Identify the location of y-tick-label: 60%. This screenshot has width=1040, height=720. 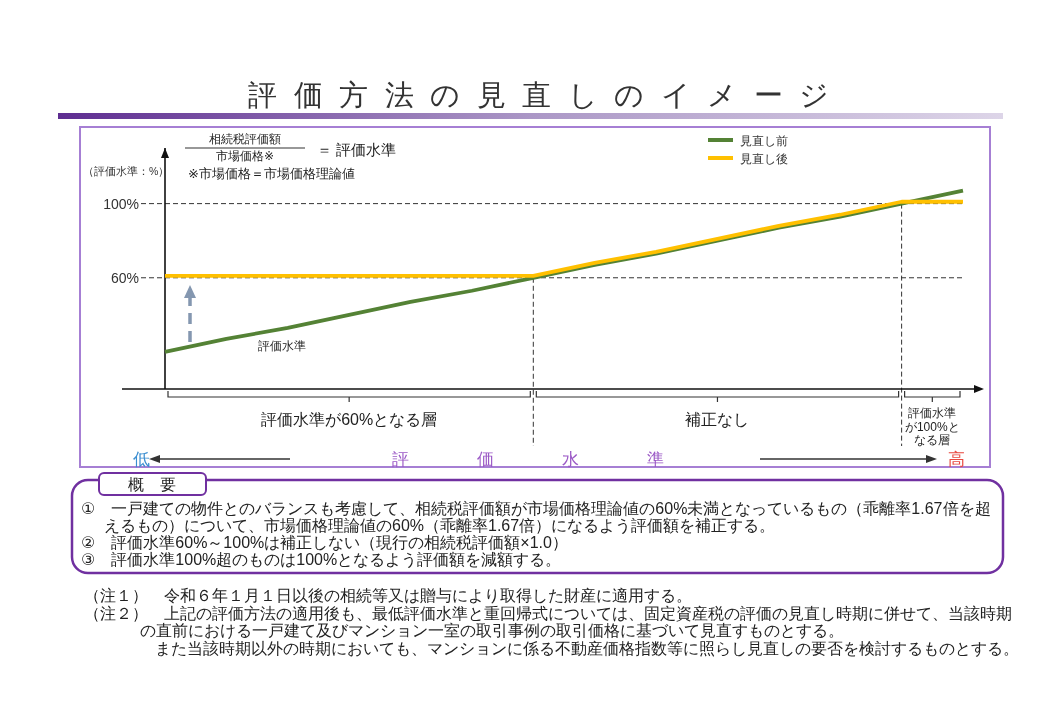
(124, 277).